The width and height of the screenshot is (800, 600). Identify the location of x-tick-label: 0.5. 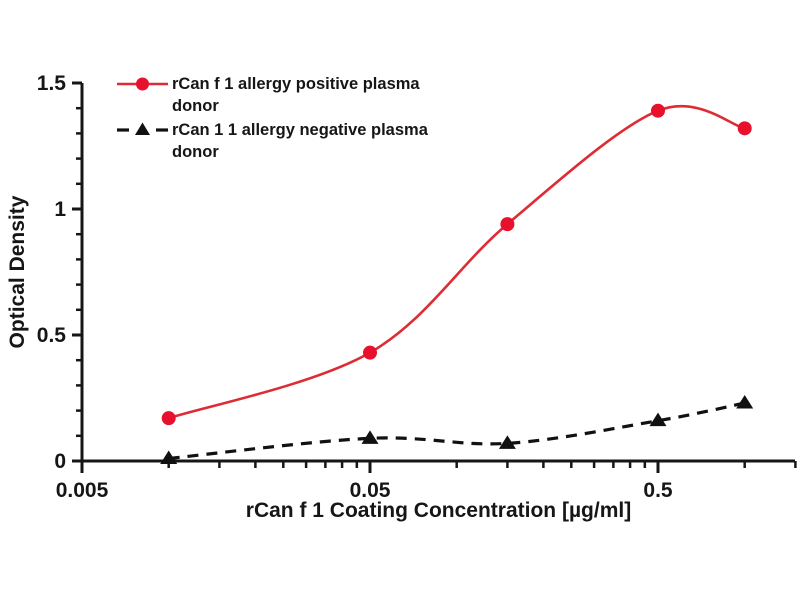
(658, 490).